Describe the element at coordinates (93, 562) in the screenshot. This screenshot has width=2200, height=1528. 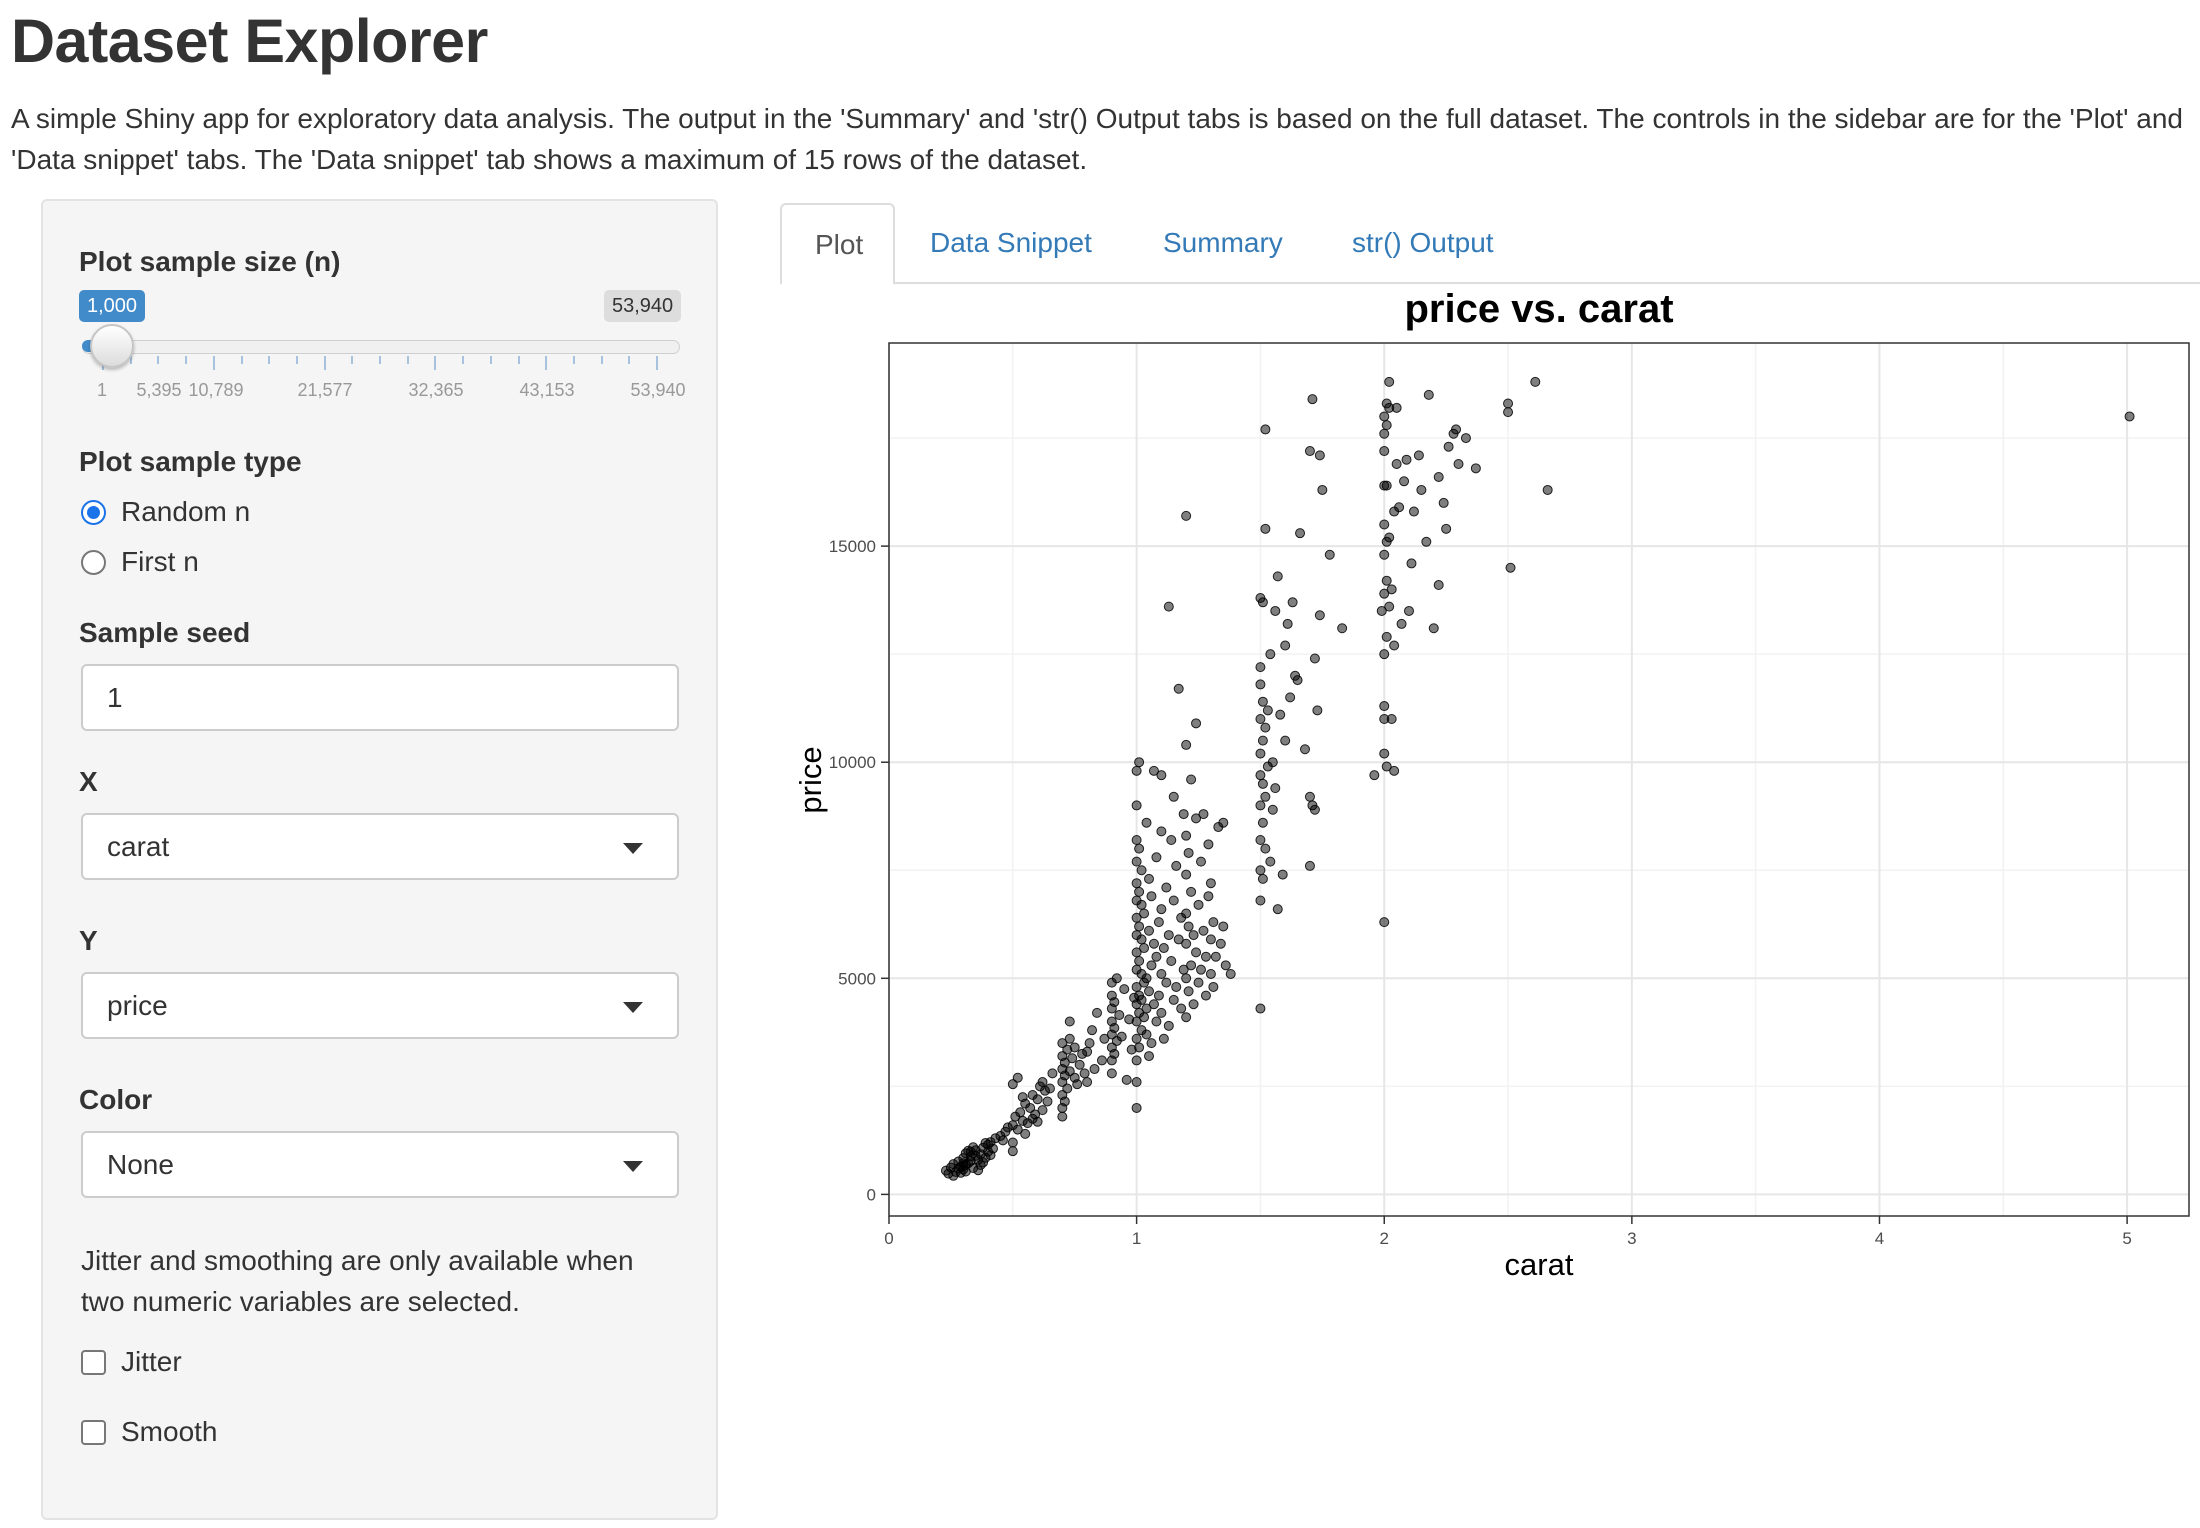
I see `radio-first-n` at that location.